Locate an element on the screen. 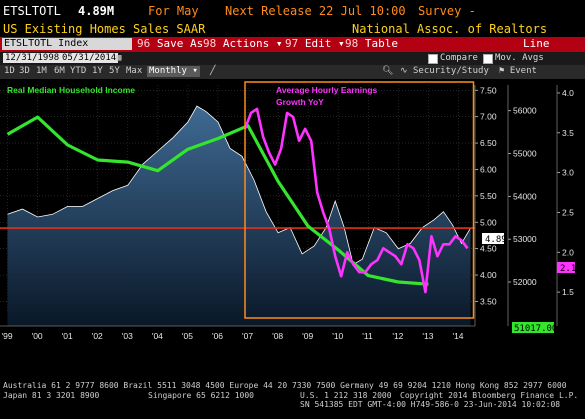 The width and height of the screenshot is (585, 419). income-axis-label: 52000 is located at coordinates (525, 282).